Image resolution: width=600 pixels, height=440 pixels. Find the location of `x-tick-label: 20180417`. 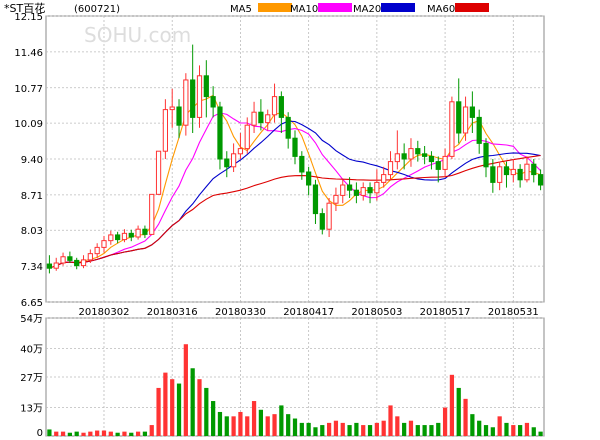

x-tick-label: 20180417 is located at coordinates (308, 312).